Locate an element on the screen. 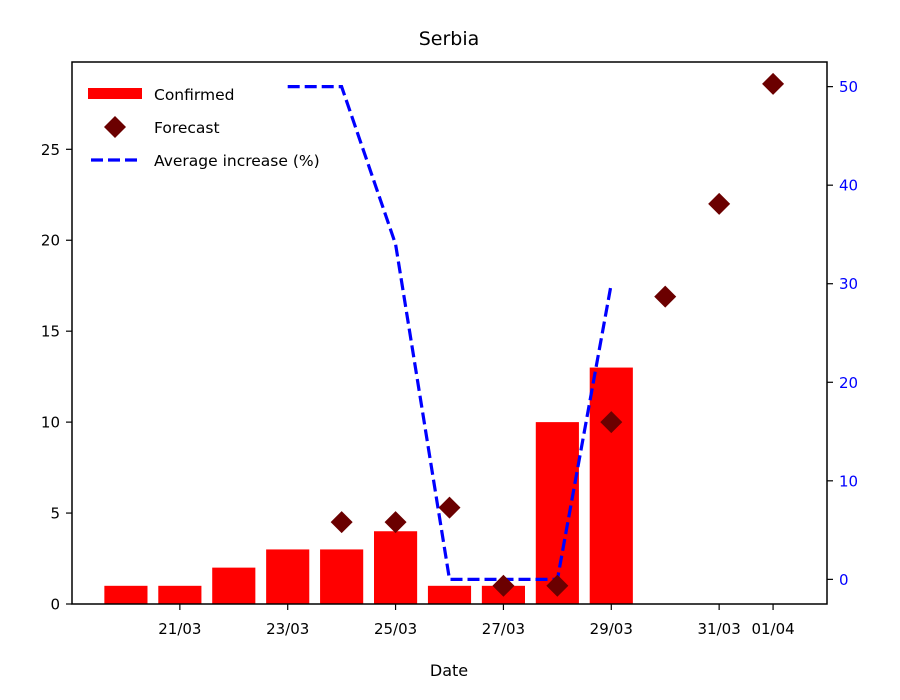  legend: Confirmed Forecast Average increase (%) is located at coordinates (204, 128).